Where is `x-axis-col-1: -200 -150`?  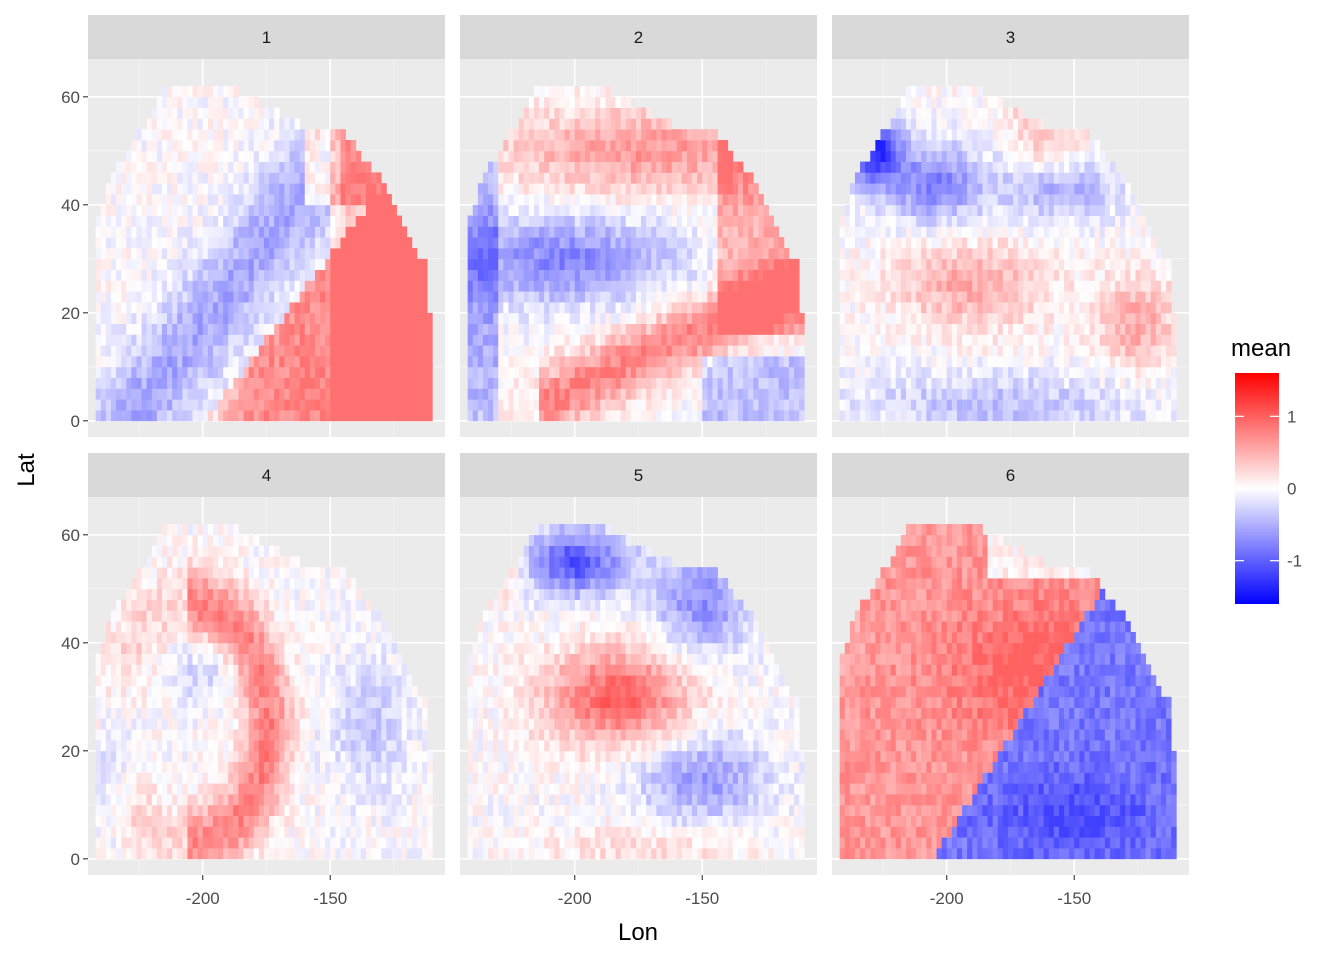
x-axis-col-1: -200 -150 is located at coordinates (266, 891).